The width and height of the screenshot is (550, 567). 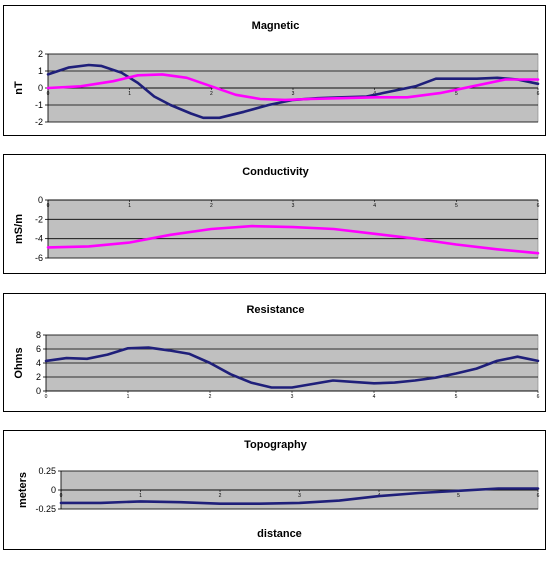 I want to click on conductivity-xtick-label: 2, so click(x=211, y=206).